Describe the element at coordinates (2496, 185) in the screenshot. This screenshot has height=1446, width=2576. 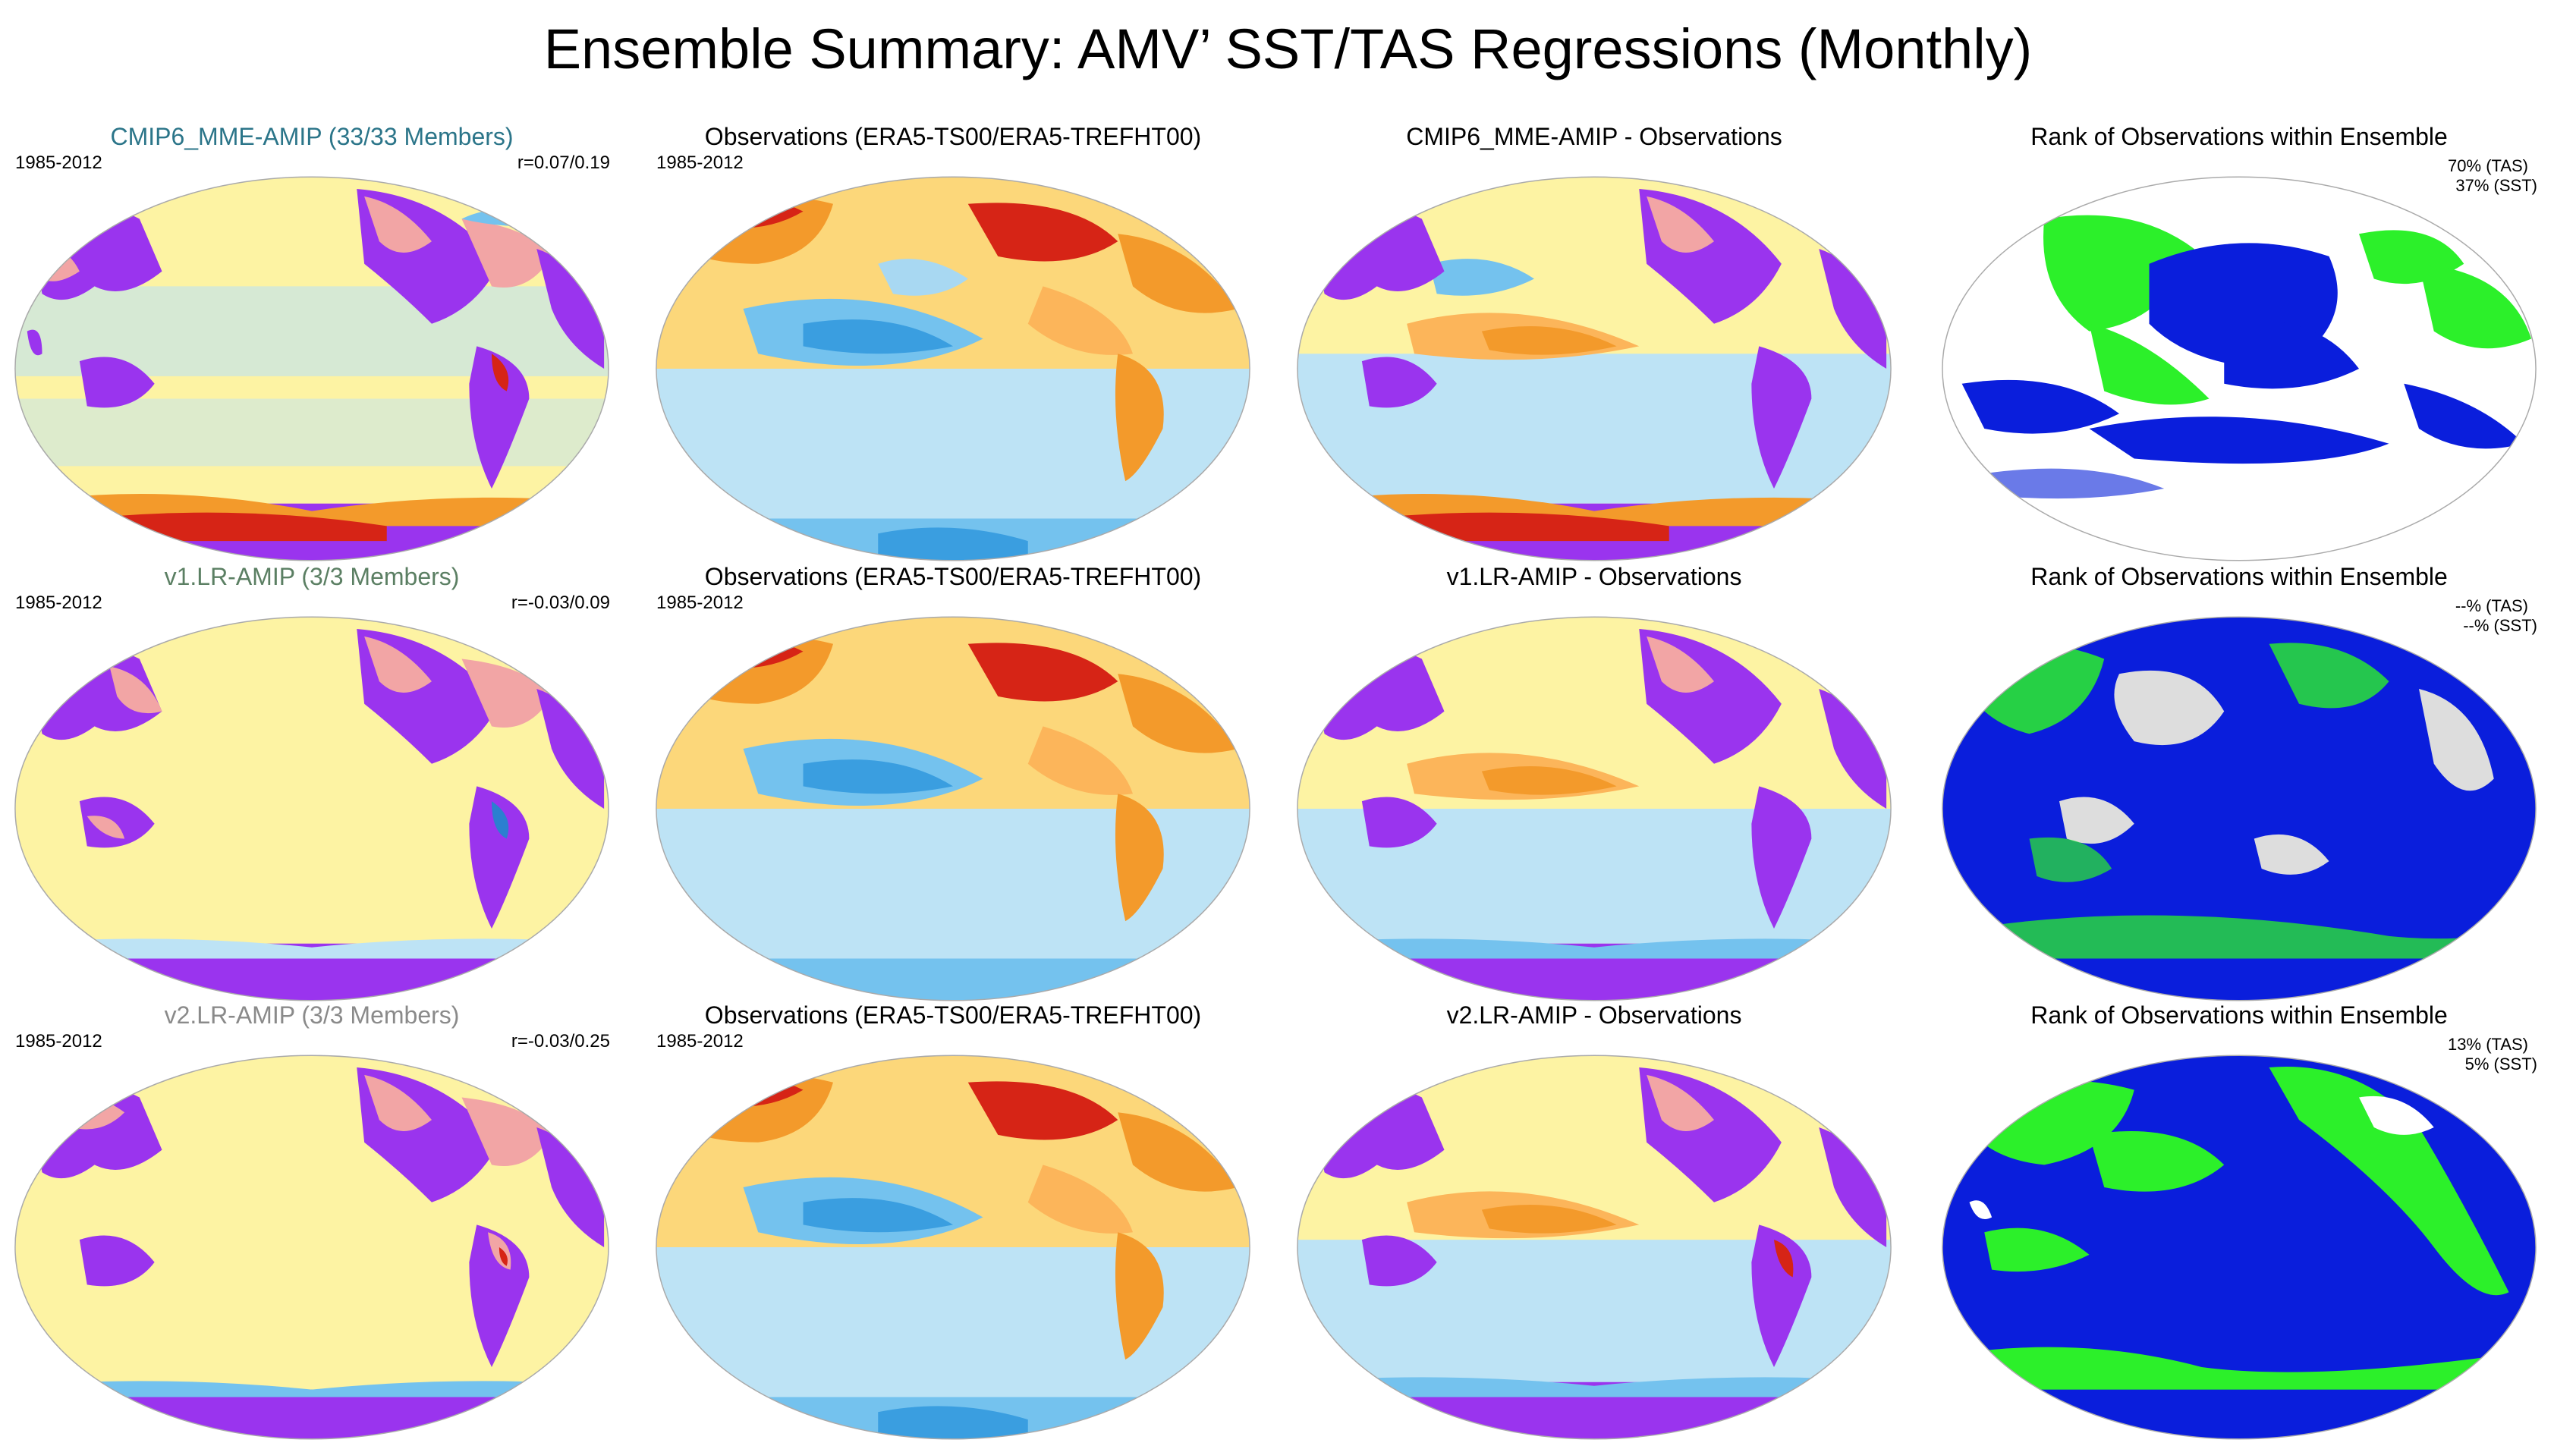
I see `rank-sst-label: 37% (SST)` at that location.